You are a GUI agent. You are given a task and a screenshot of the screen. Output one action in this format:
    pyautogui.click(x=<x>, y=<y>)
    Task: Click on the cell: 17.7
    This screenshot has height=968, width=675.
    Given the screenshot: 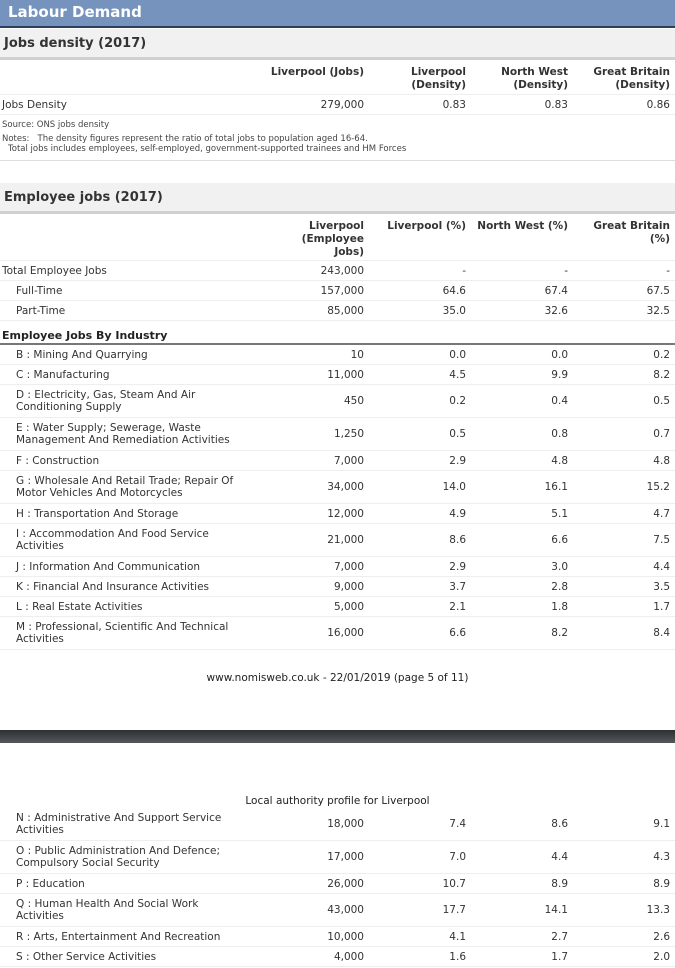 What is the action you would take?
    pyautogui.click(x=454, y=910)
    